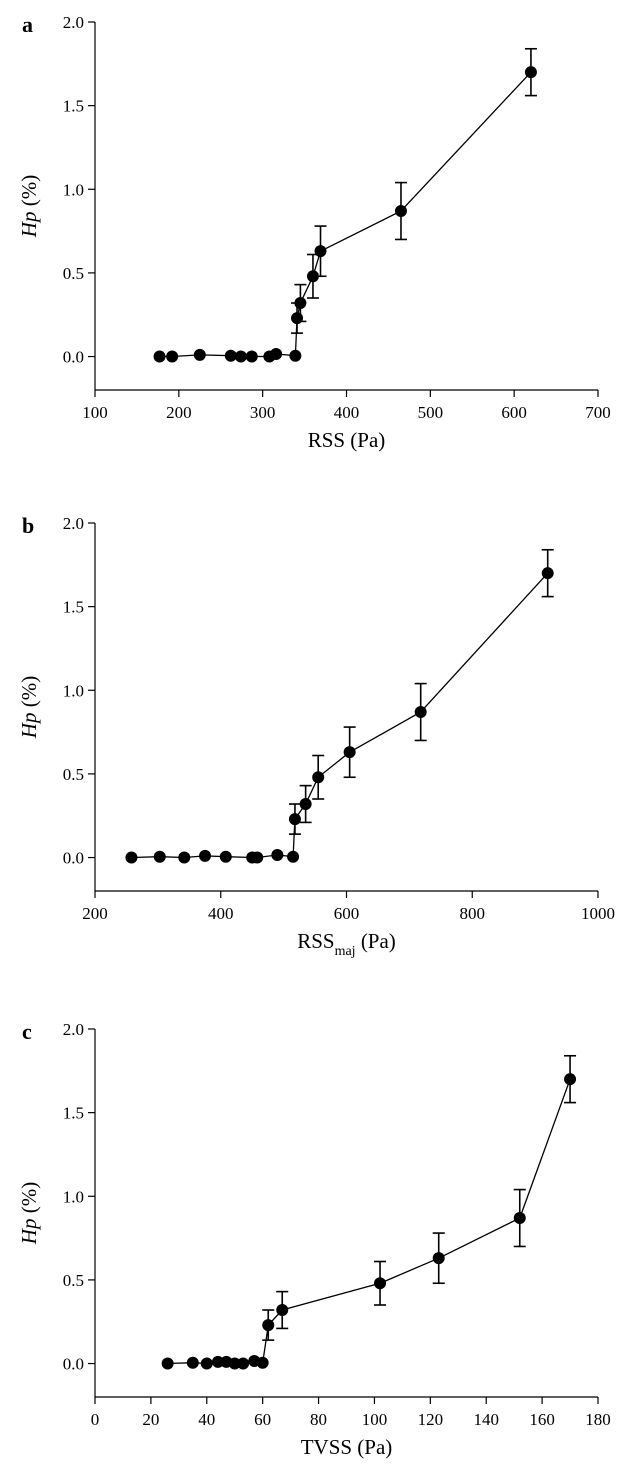 This screenshot has width=630, height=1482. Describe the element at coordinates (315, 941) in the screenshot. I see `x-axis-title-main: RSS` at that location.